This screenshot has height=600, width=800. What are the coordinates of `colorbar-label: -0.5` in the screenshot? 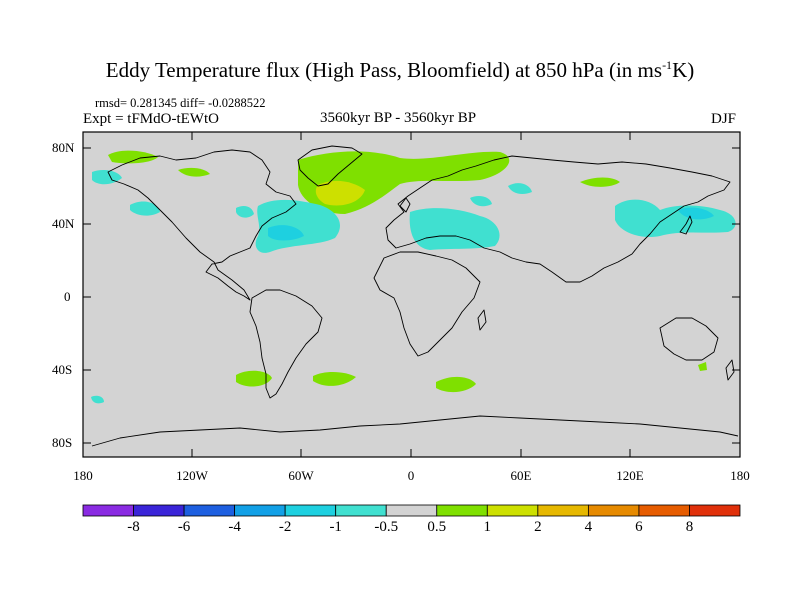 It's located at (386, 527).